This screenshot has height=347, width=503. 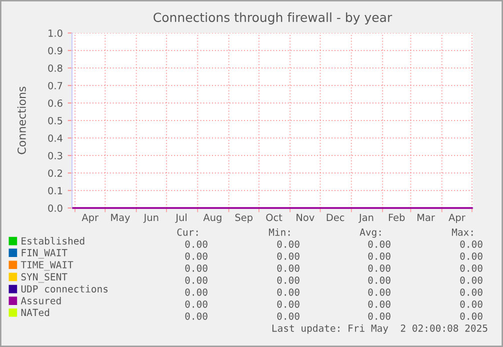 I want to click on x-tick-label: Jul, so click(x=180, y=218).